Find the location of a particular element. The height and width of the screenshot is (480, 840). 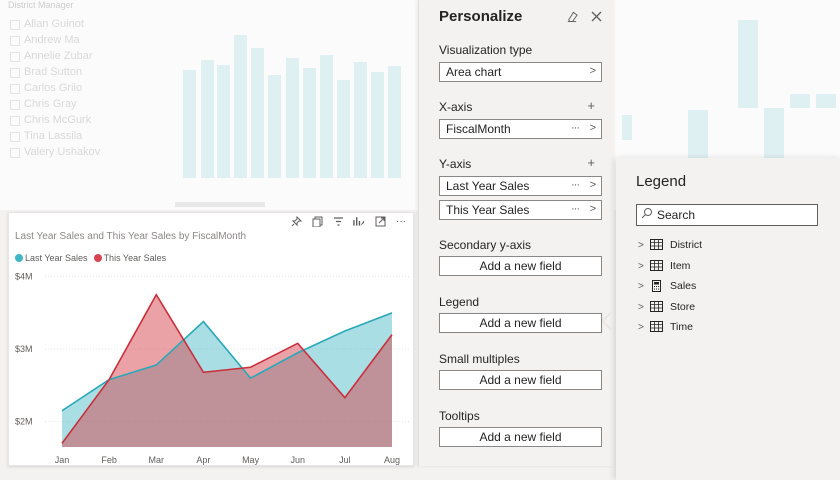

field-table-district: > District is located at coordinates (670, 245).